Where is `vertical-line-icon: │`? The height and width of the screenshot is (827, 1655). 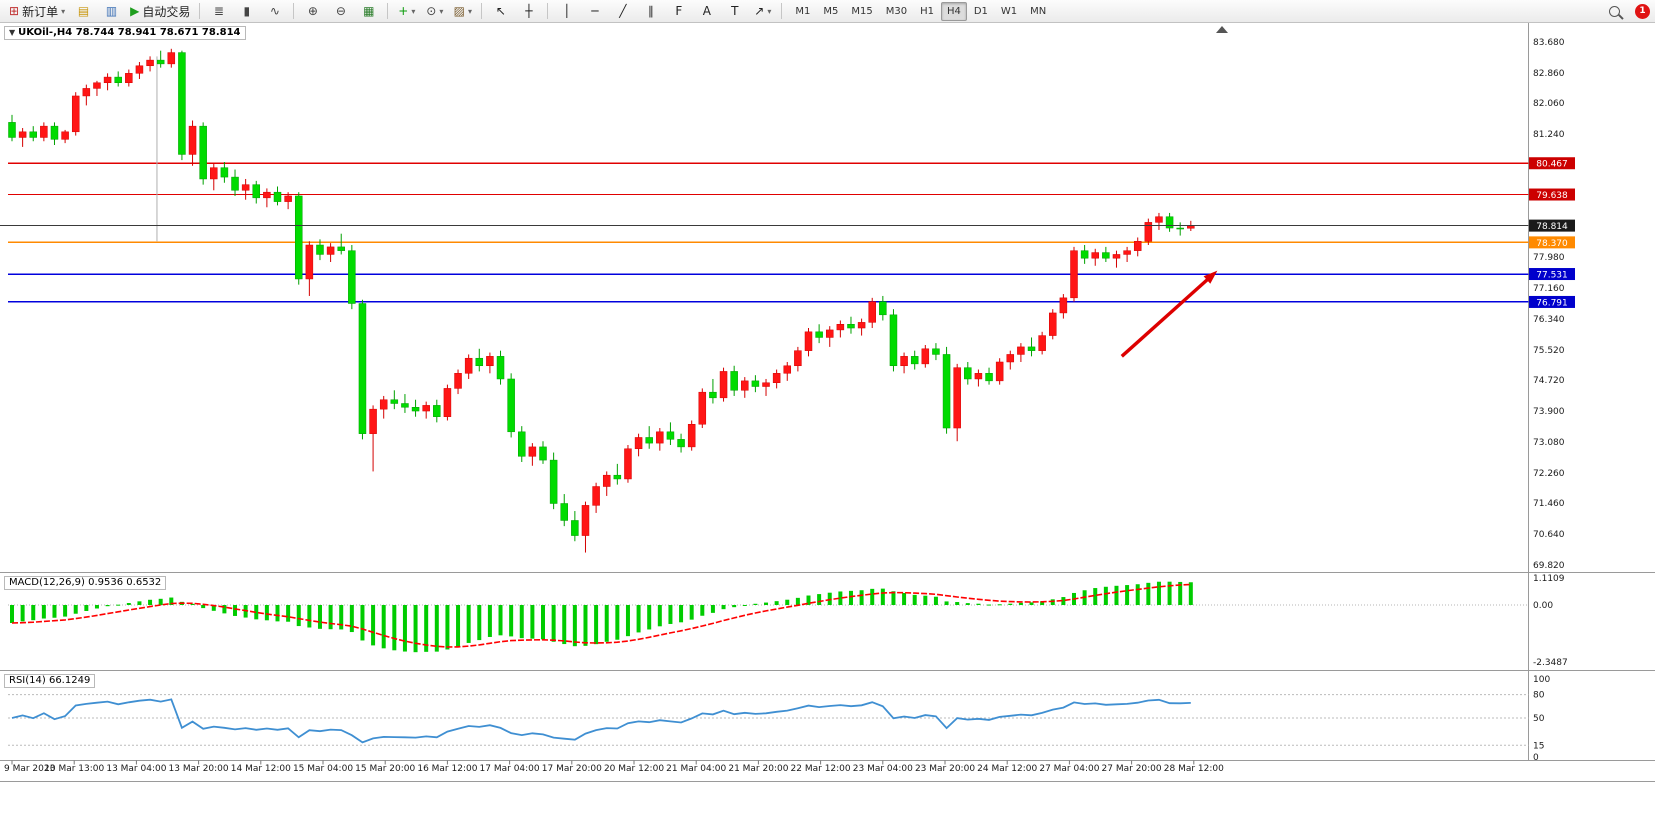 vertical-line-icon: │ is located at coordinates (566, 11).